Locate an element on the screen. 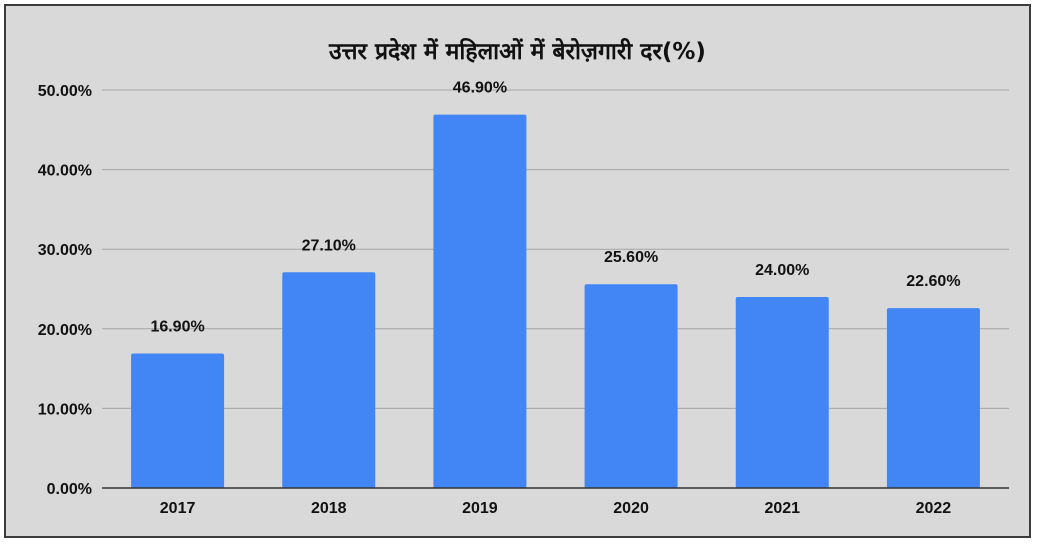 This screenshot has height=546, width=1037. y-tick-label: 0.00% is located at coordinates (69, 489).